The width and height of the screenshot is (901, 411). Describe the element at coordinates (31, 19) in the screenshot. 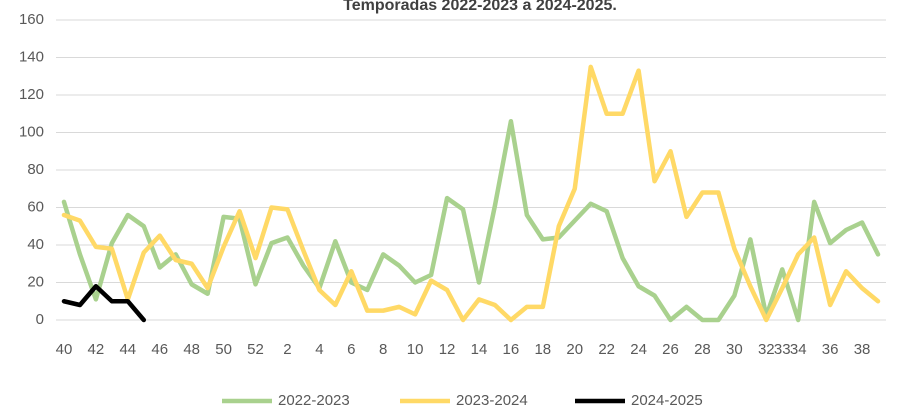

I see `y-tick-label: 160` at that location.